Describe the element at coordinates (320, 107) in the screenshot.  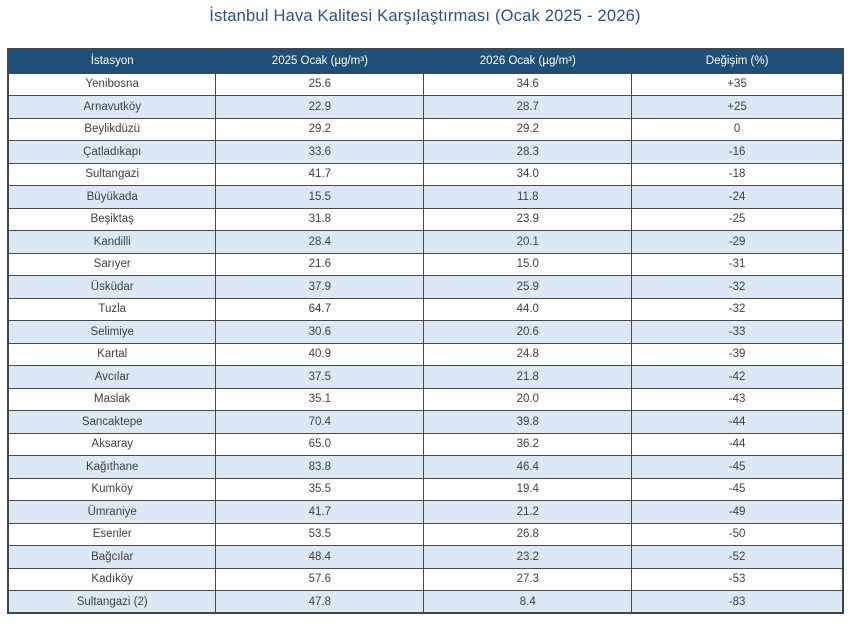
I see `value-2025-cell: 22.9` at that location.